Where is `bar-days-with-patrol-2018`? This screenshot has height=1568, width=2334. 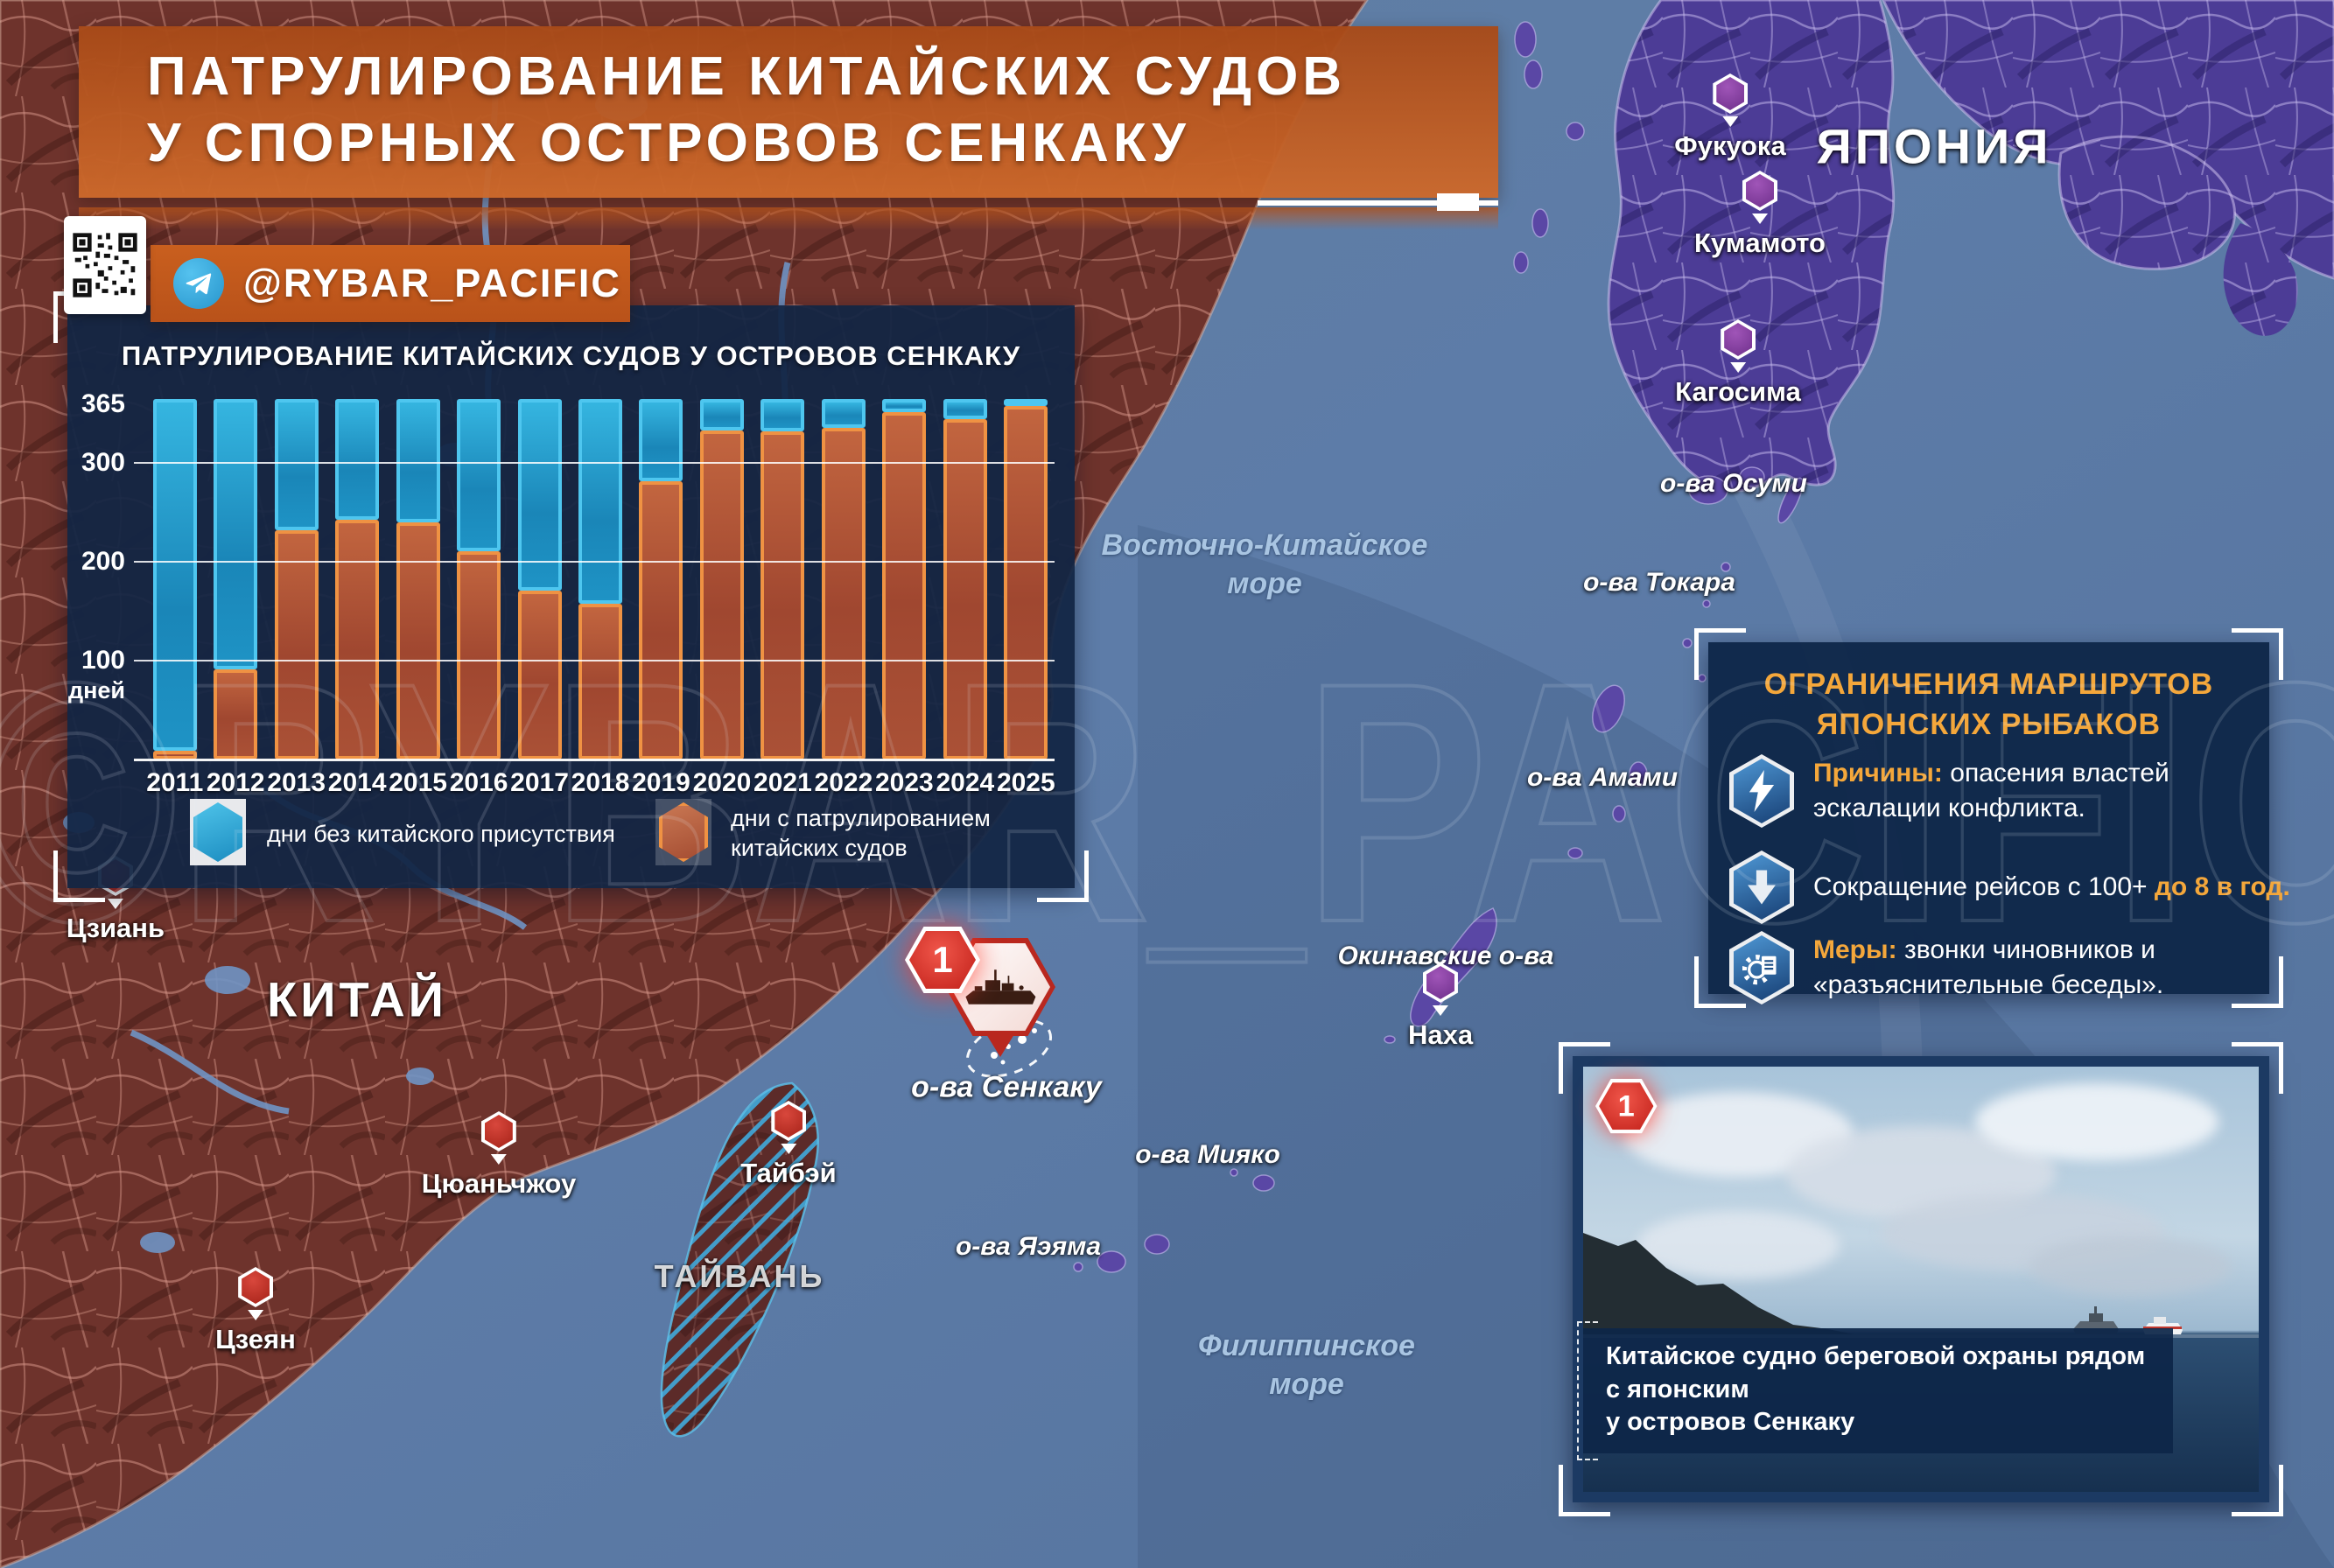
bar-days-with-patrol-2018 is located at coordinates (600, 681).